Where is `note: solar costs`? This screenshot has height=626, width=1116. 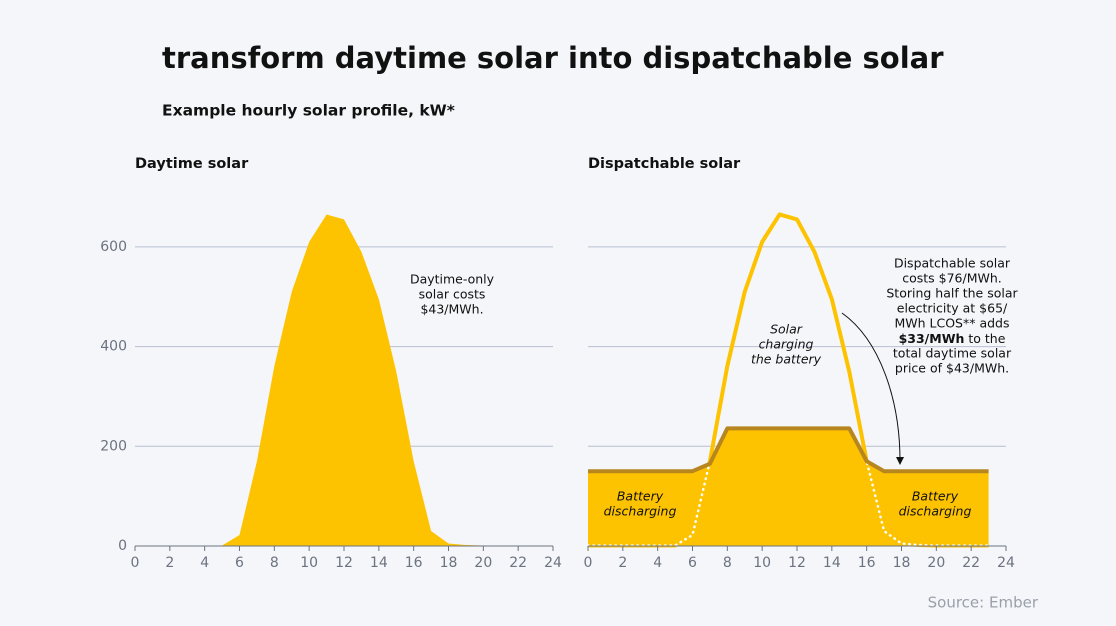
note: solar costs is located at coordinates (452, 294).